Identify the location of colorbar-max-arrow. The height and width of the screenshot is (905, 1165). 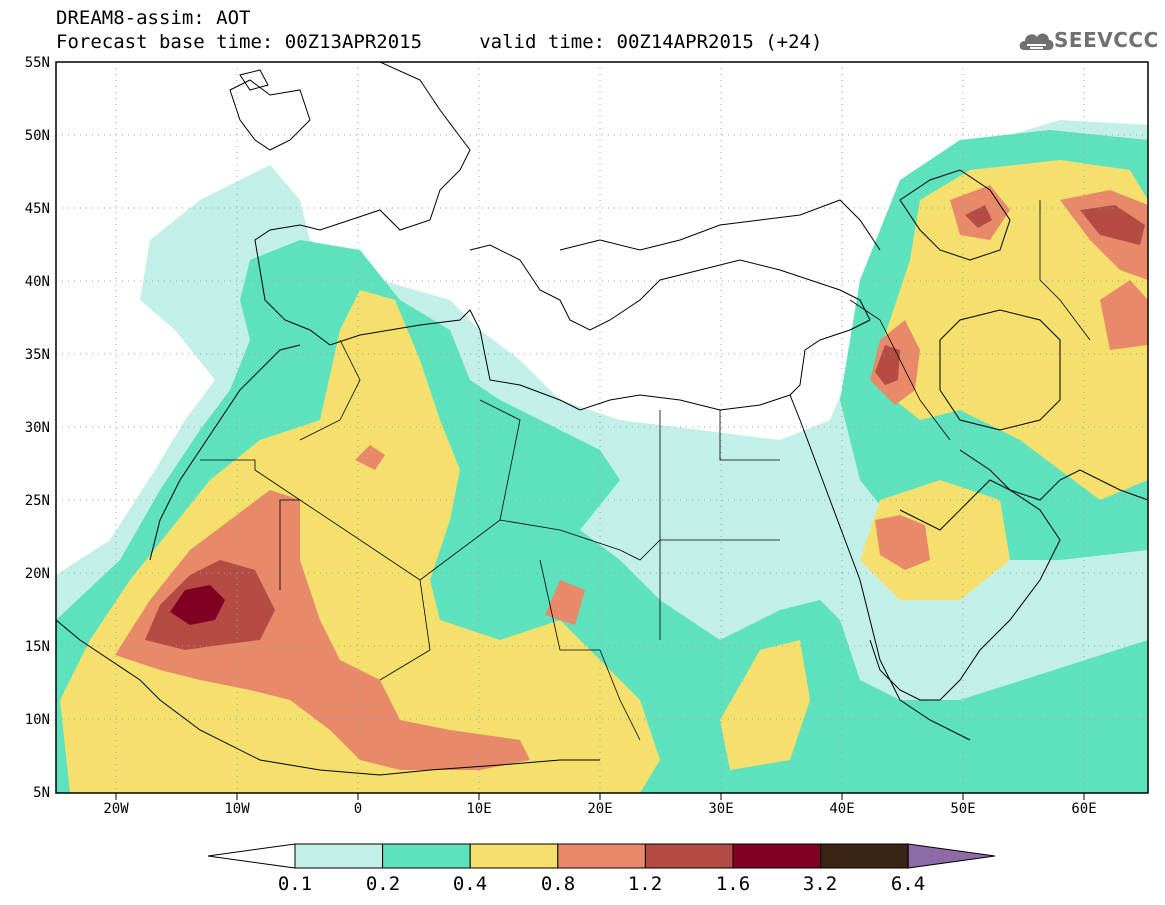
(951, 856).